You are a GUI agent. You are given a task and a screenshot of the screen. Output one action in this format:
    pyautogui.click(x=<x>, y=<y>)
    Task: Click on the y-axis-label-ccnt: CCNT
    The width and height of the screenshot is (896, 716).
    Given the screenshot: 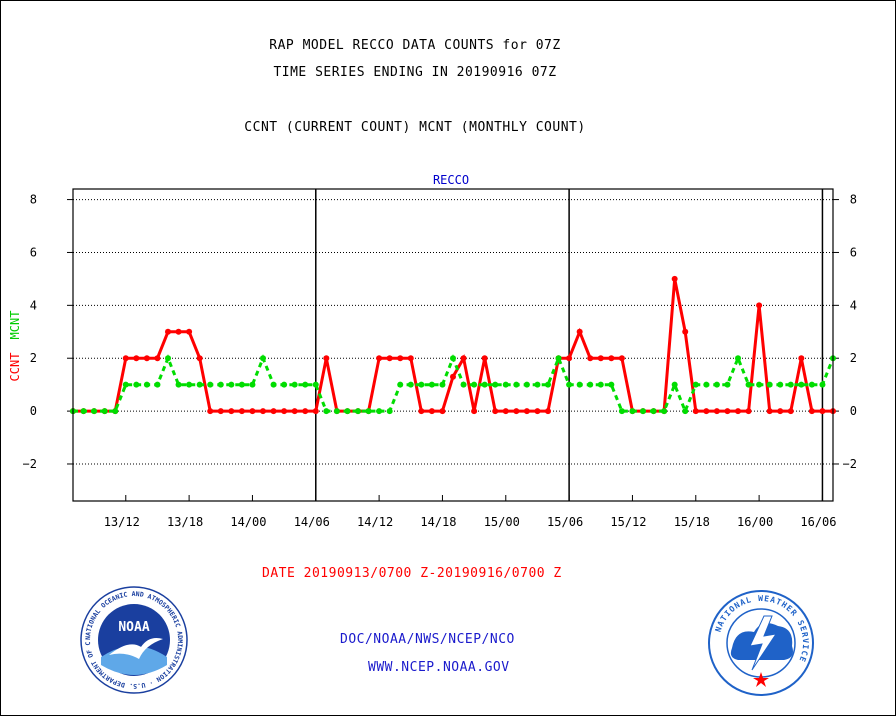 What is the action you would take?
    pyautogui.click(x=15, y=367)
    